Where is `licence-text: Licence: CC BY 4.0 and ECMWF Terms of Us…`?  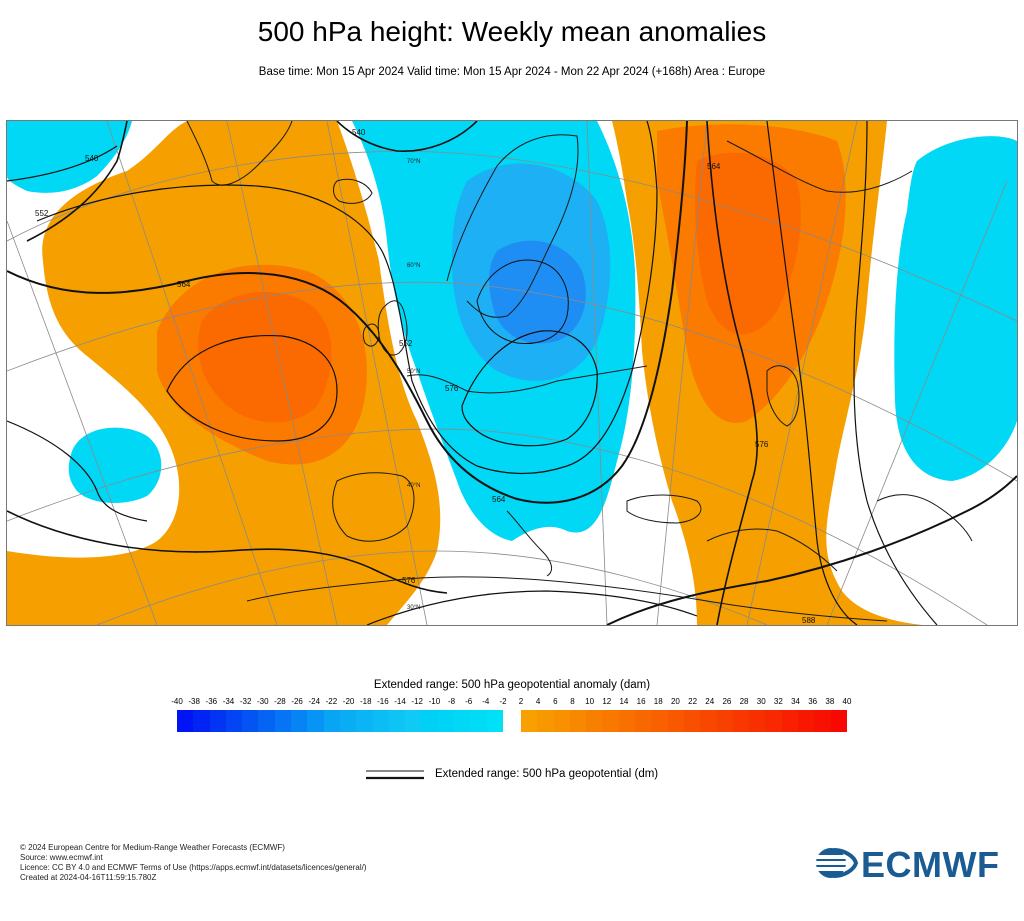
licence-text: Licence: CC BY 4.0 and ECMWF Terms of Us… is located at coordinates (193, 867).